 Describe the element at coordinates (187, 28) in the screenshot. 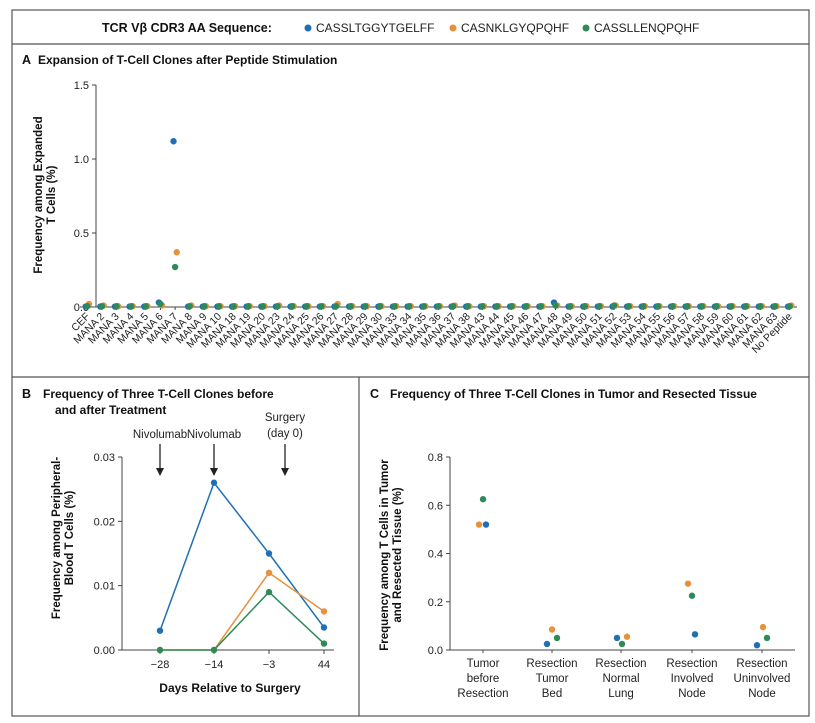

I see `legend-title: TCR Vβ CDR3 AA Sequence:` at that location.